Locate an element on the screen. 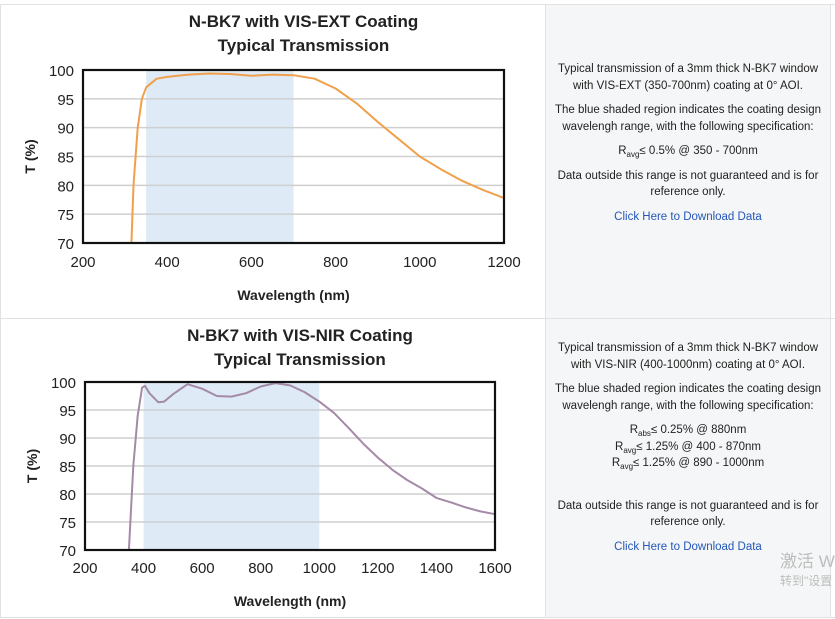  x-tick-label: 1400 is located at coordinates (436, 568).